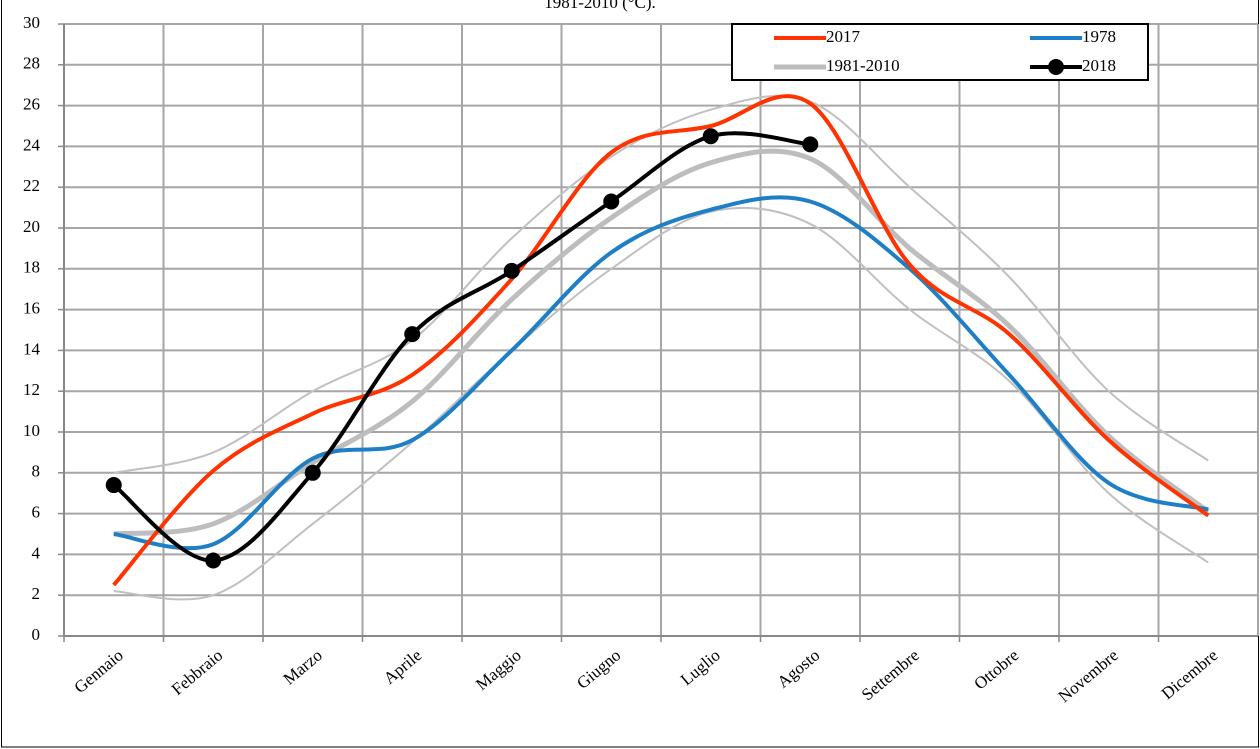 This screenshot has width=1260, height=749. What do you see at coordinates (843, 36) in the screenshot?
I see `legend-label: 2017` at bounding box center [843, 36].